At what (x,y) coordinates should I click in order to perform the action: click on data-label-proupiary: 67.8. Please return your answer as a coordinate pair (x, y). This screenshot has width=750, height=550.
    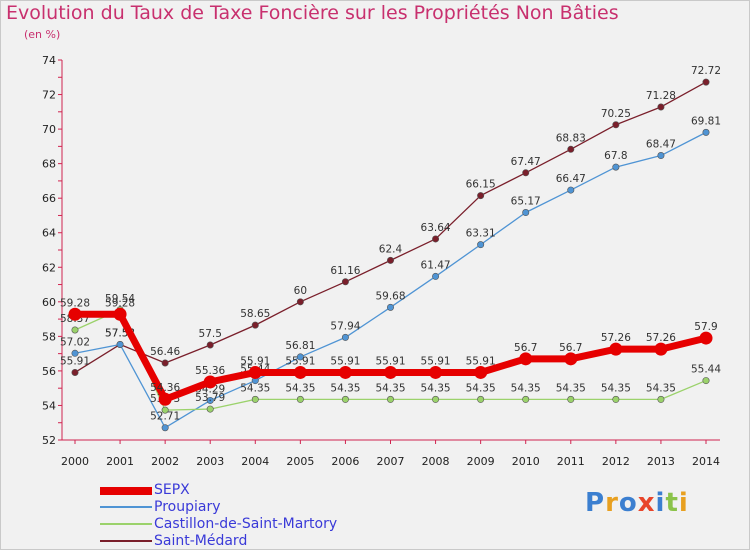
    Looking at the image, I should click on (615, 156).